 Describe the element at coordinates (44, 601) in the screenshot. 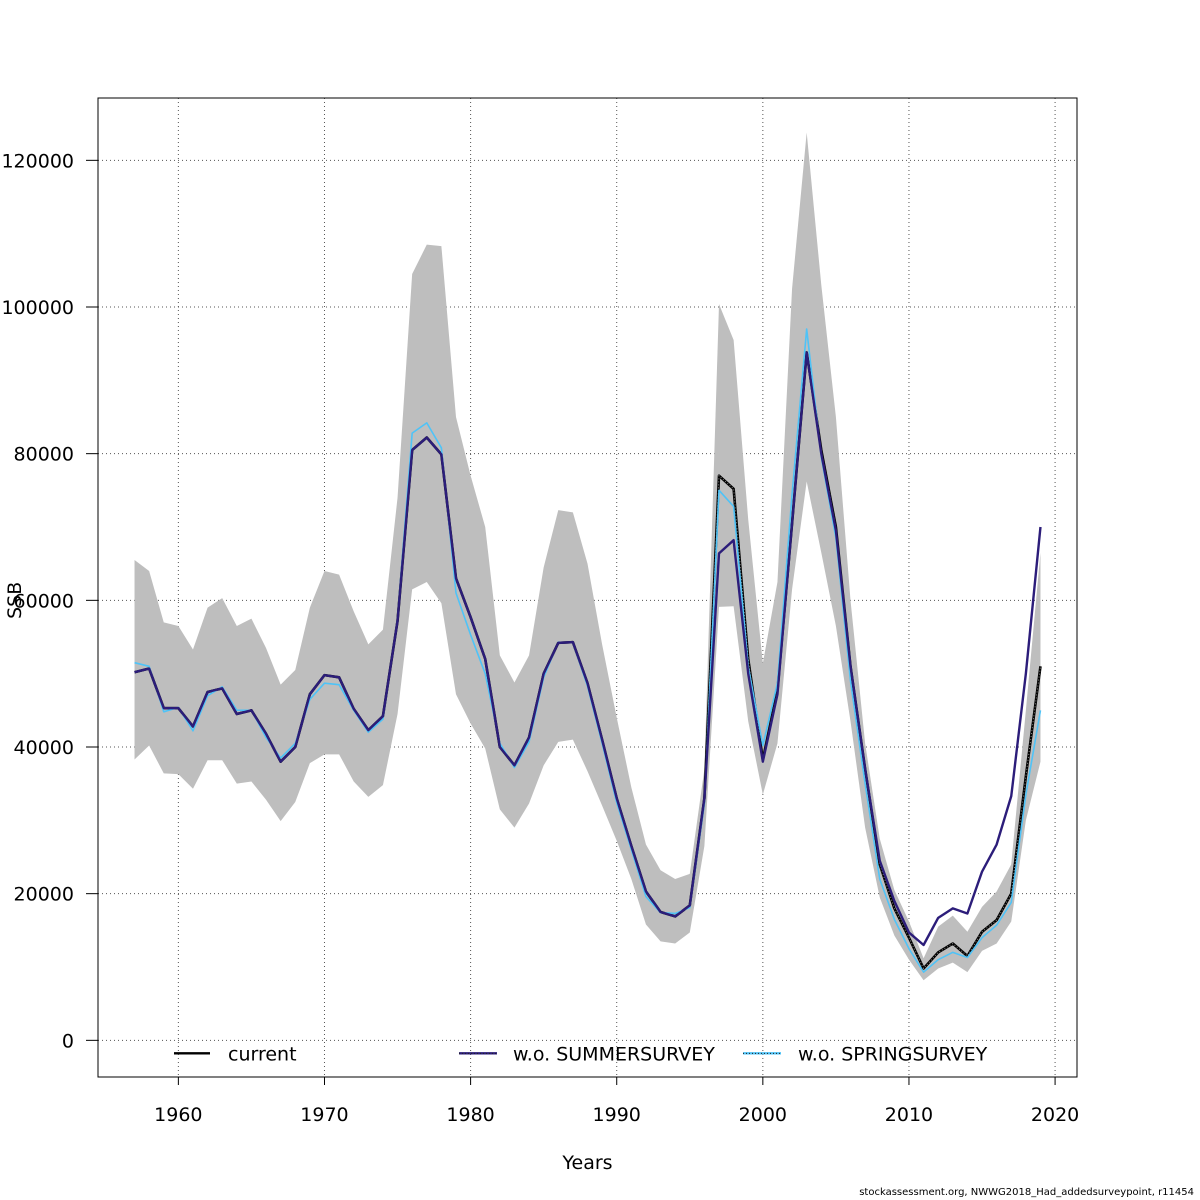

I see `y-tick-label: 60000` at that location.